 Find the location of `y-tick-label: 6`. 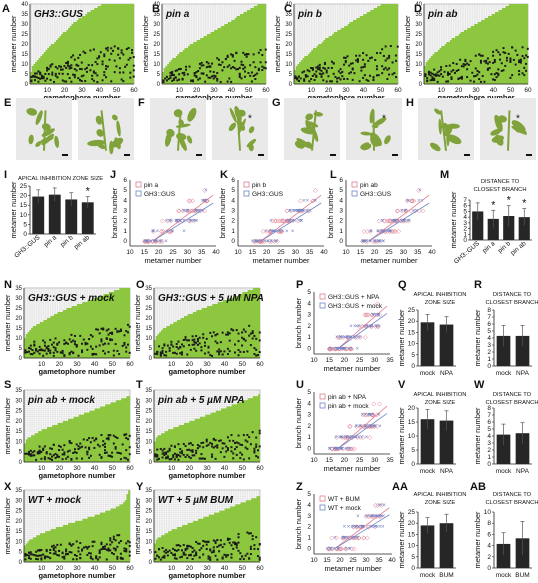

y-tick-label: 6 is located at coordinates (489, 534).